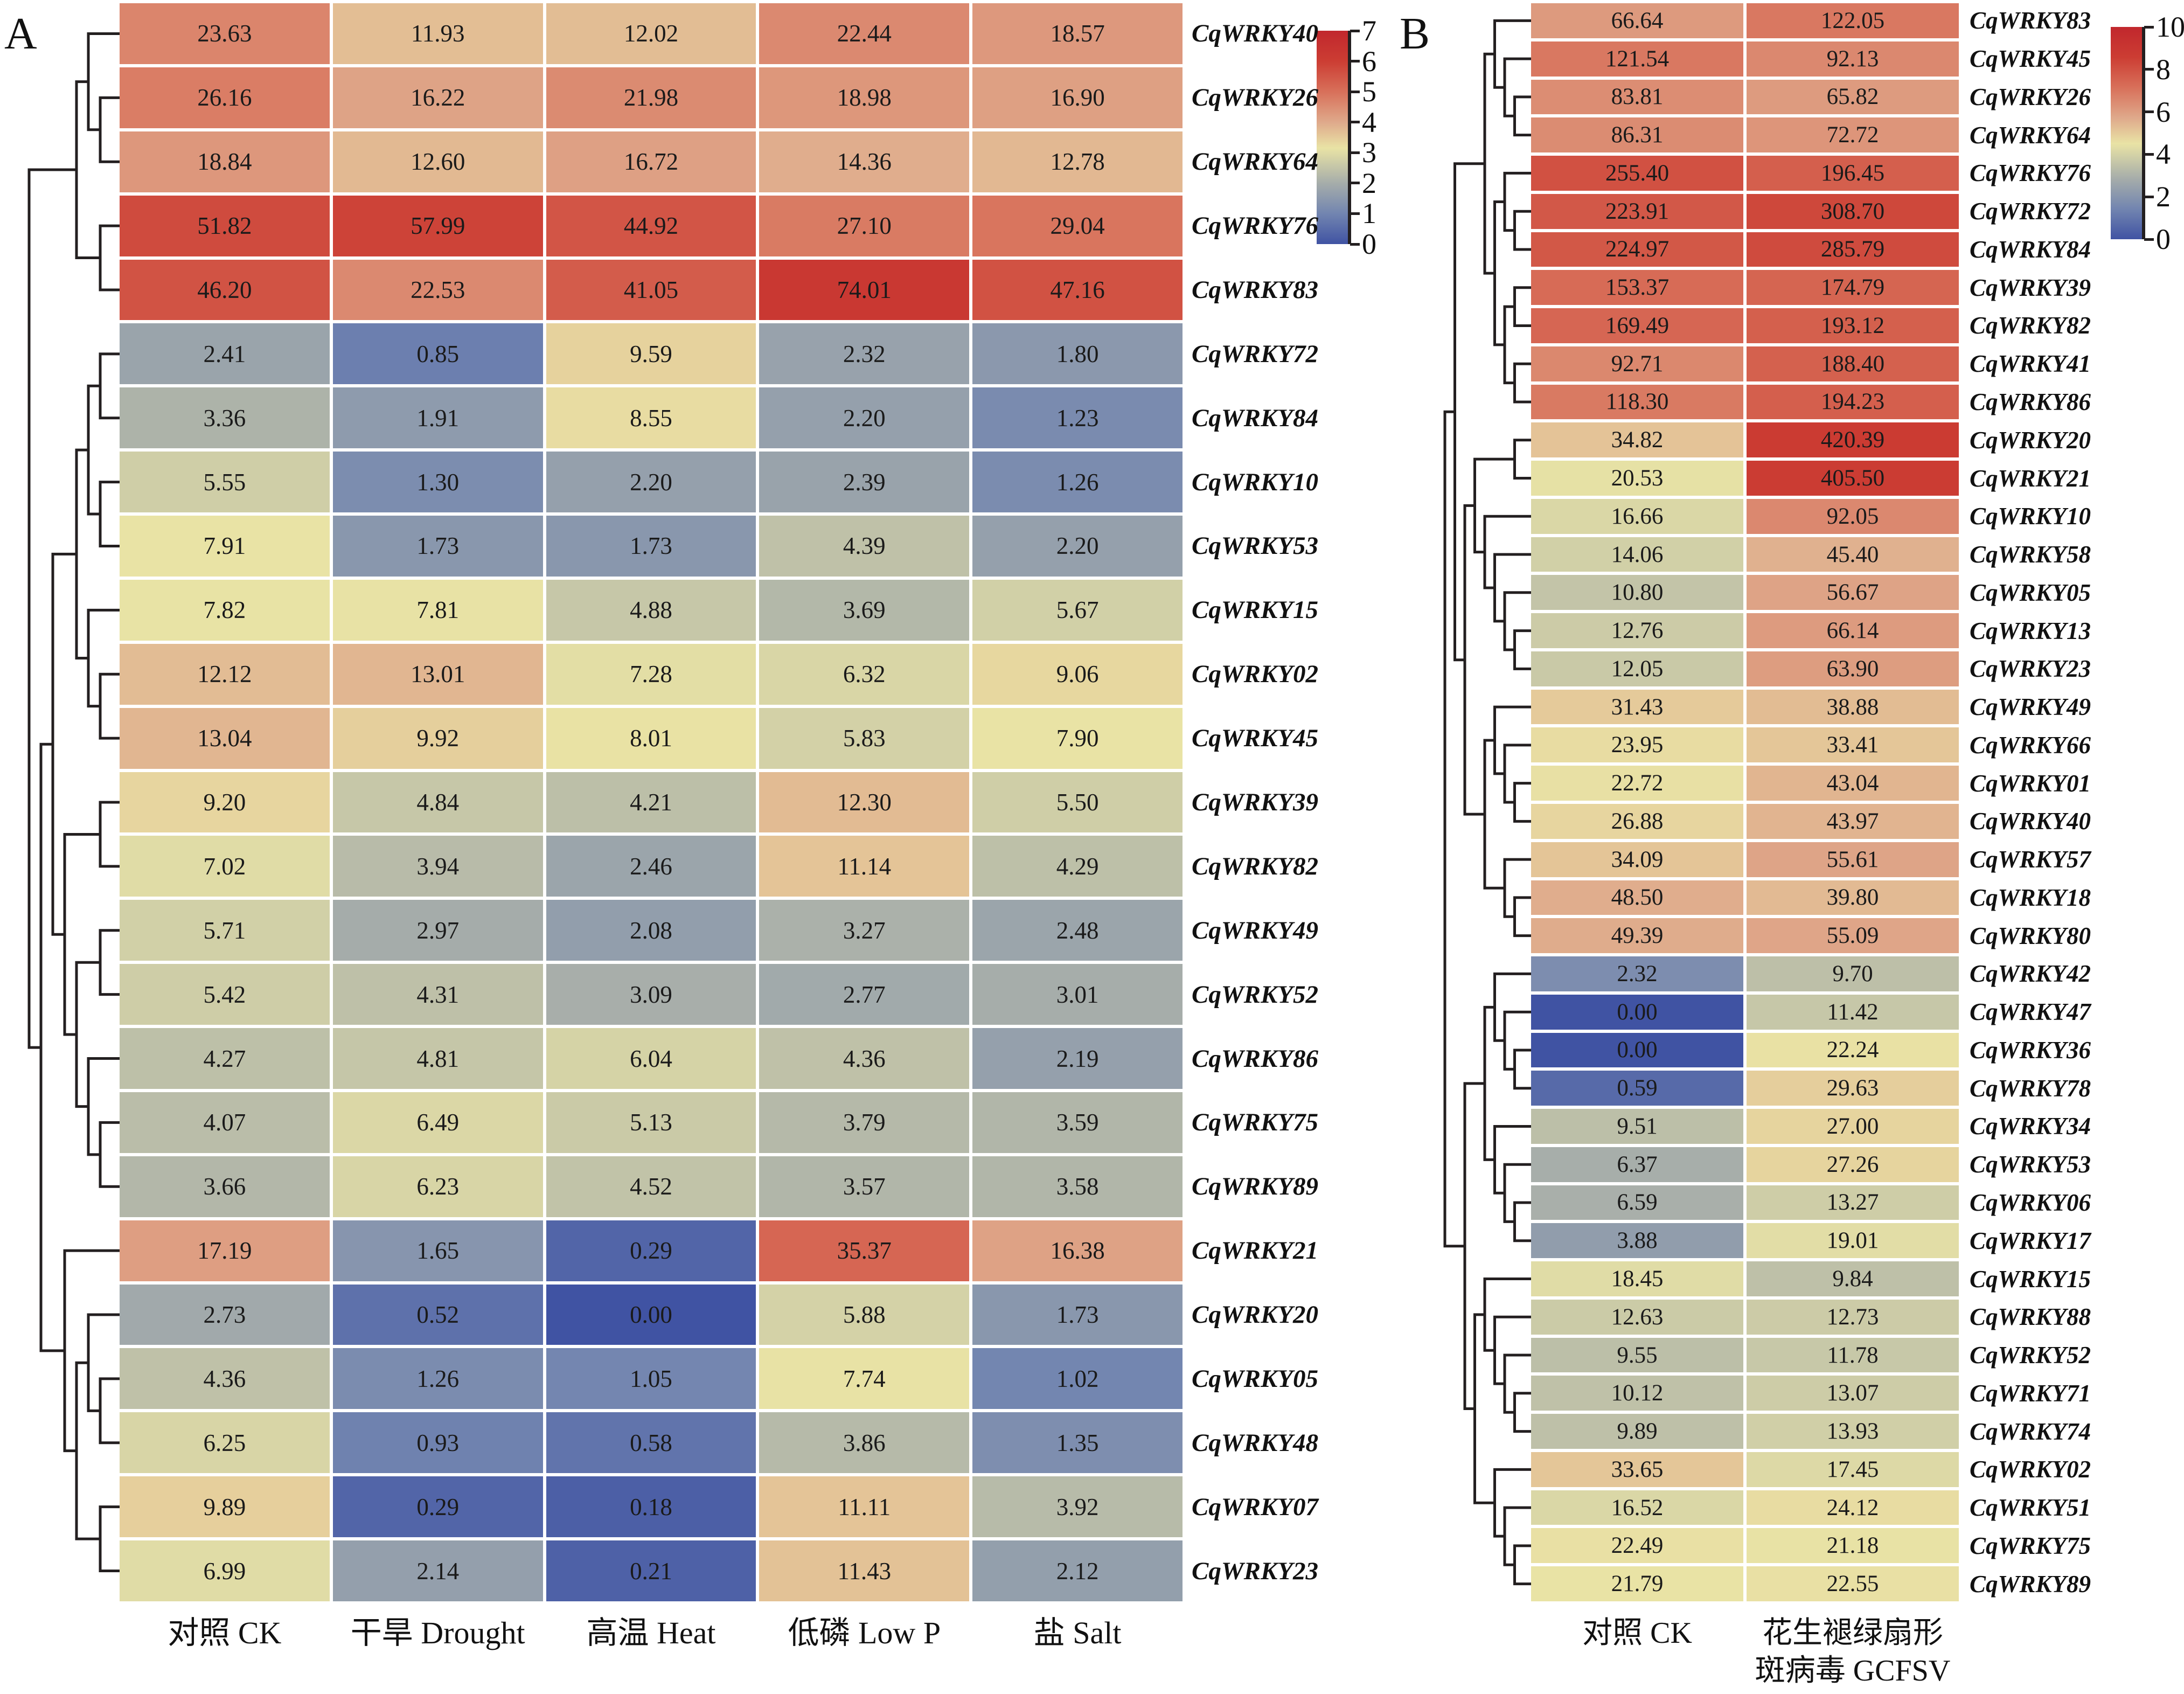  What do you see at coordinates (437, 290) in the screenshot?
I see `heatmap-cell: 22.53` at bounding box center [437, 290].